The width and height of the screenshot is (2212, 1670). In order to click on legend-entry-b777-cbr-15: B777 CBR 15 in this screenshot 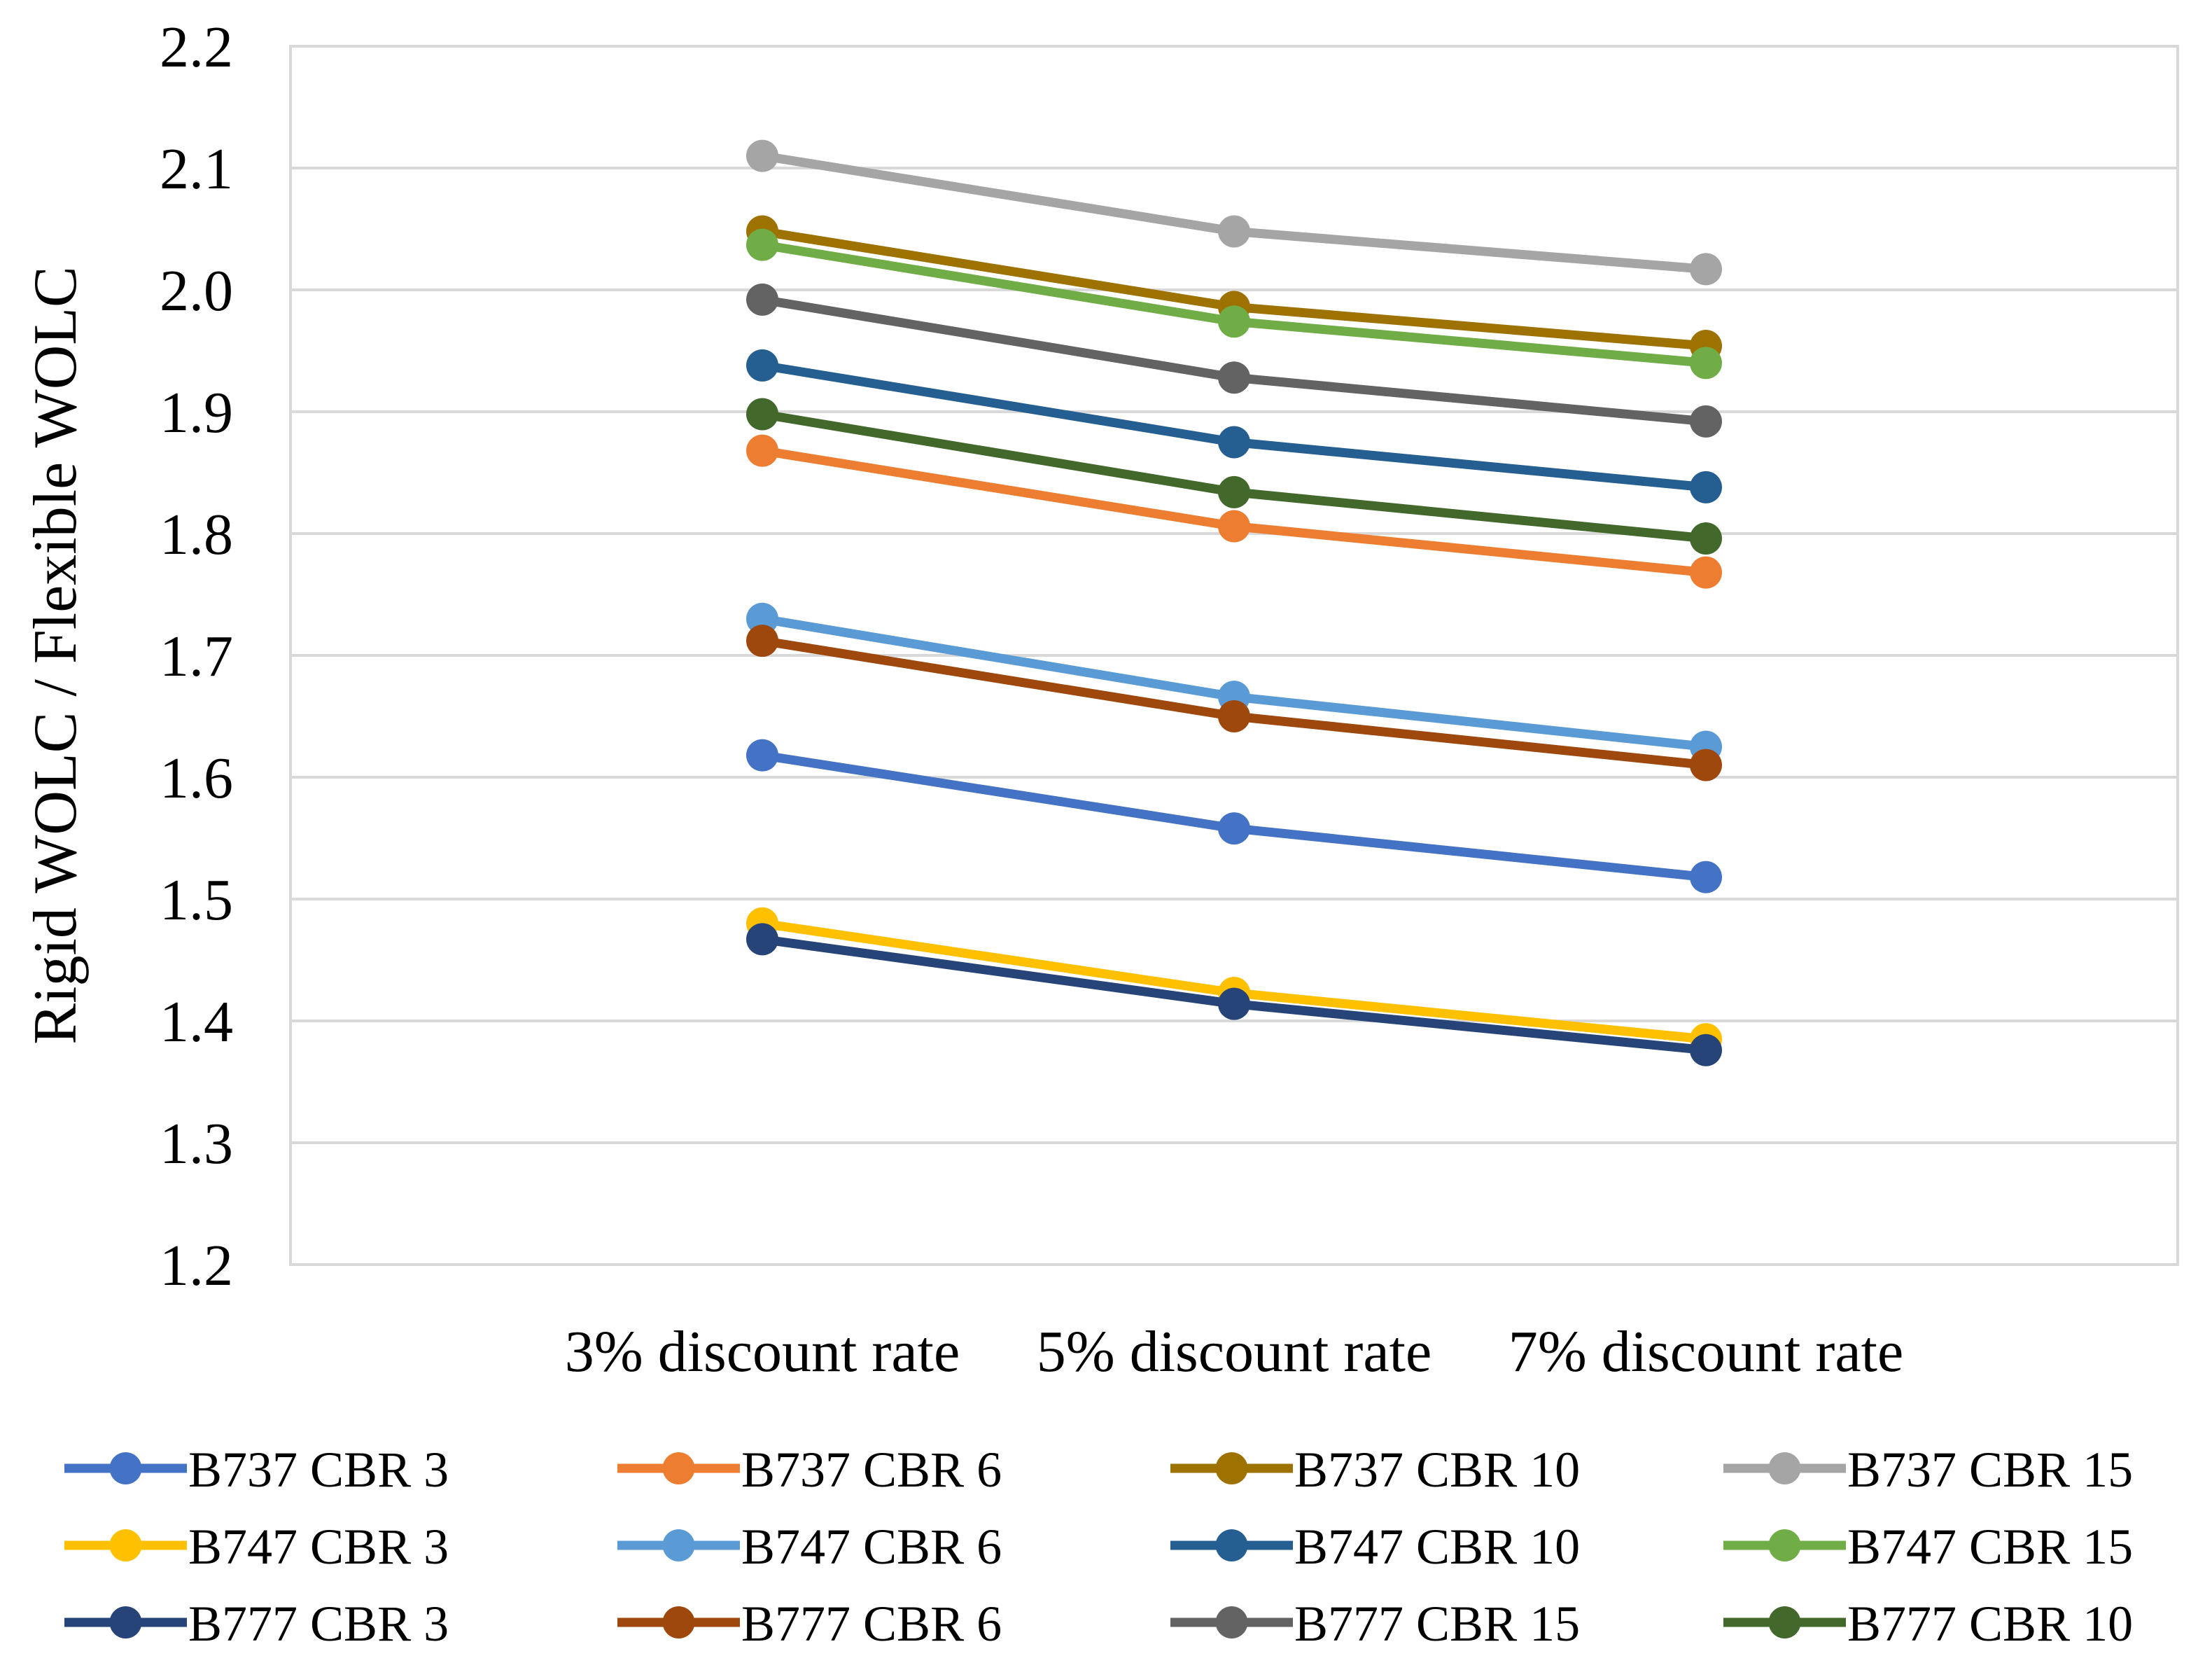, I will do `click(1375, 1624)`.